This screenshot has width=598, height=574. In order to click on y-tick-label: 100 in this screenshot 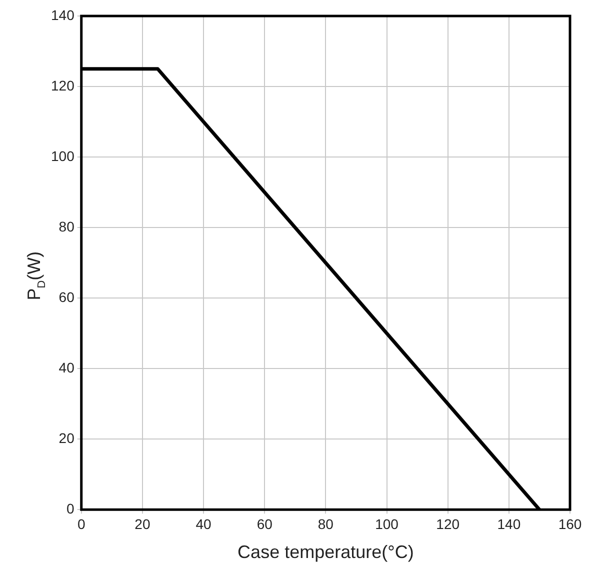, I will do `click(63, 156)`.